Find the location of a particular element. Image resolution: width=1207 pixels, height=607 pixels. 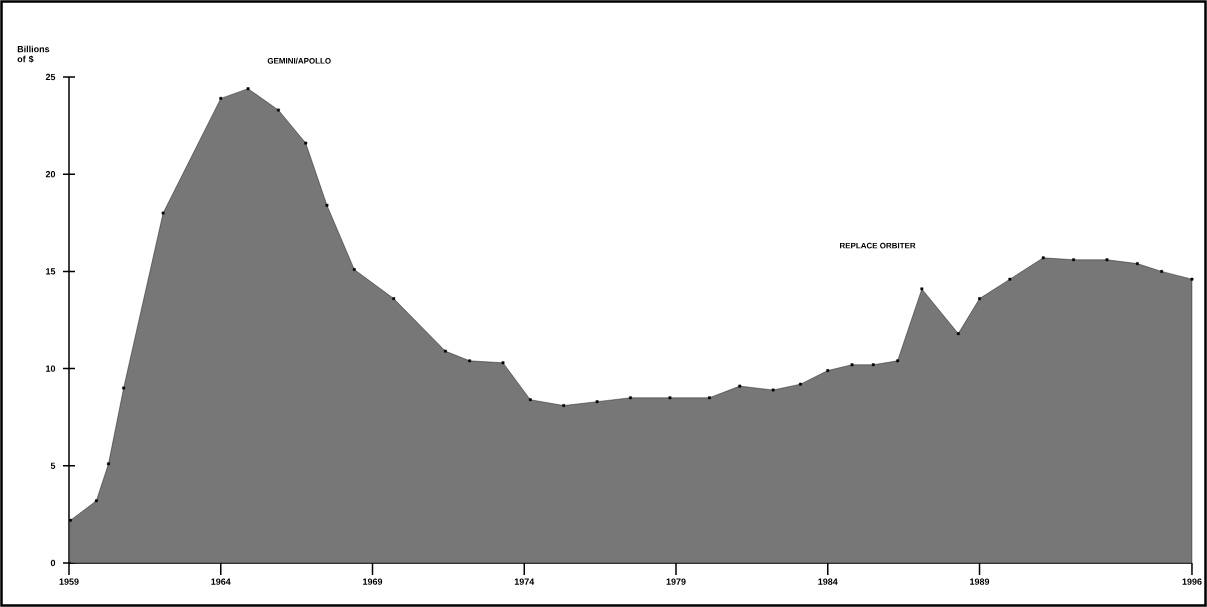

y-tick-label: 5 is located at coordinates (53, 465).